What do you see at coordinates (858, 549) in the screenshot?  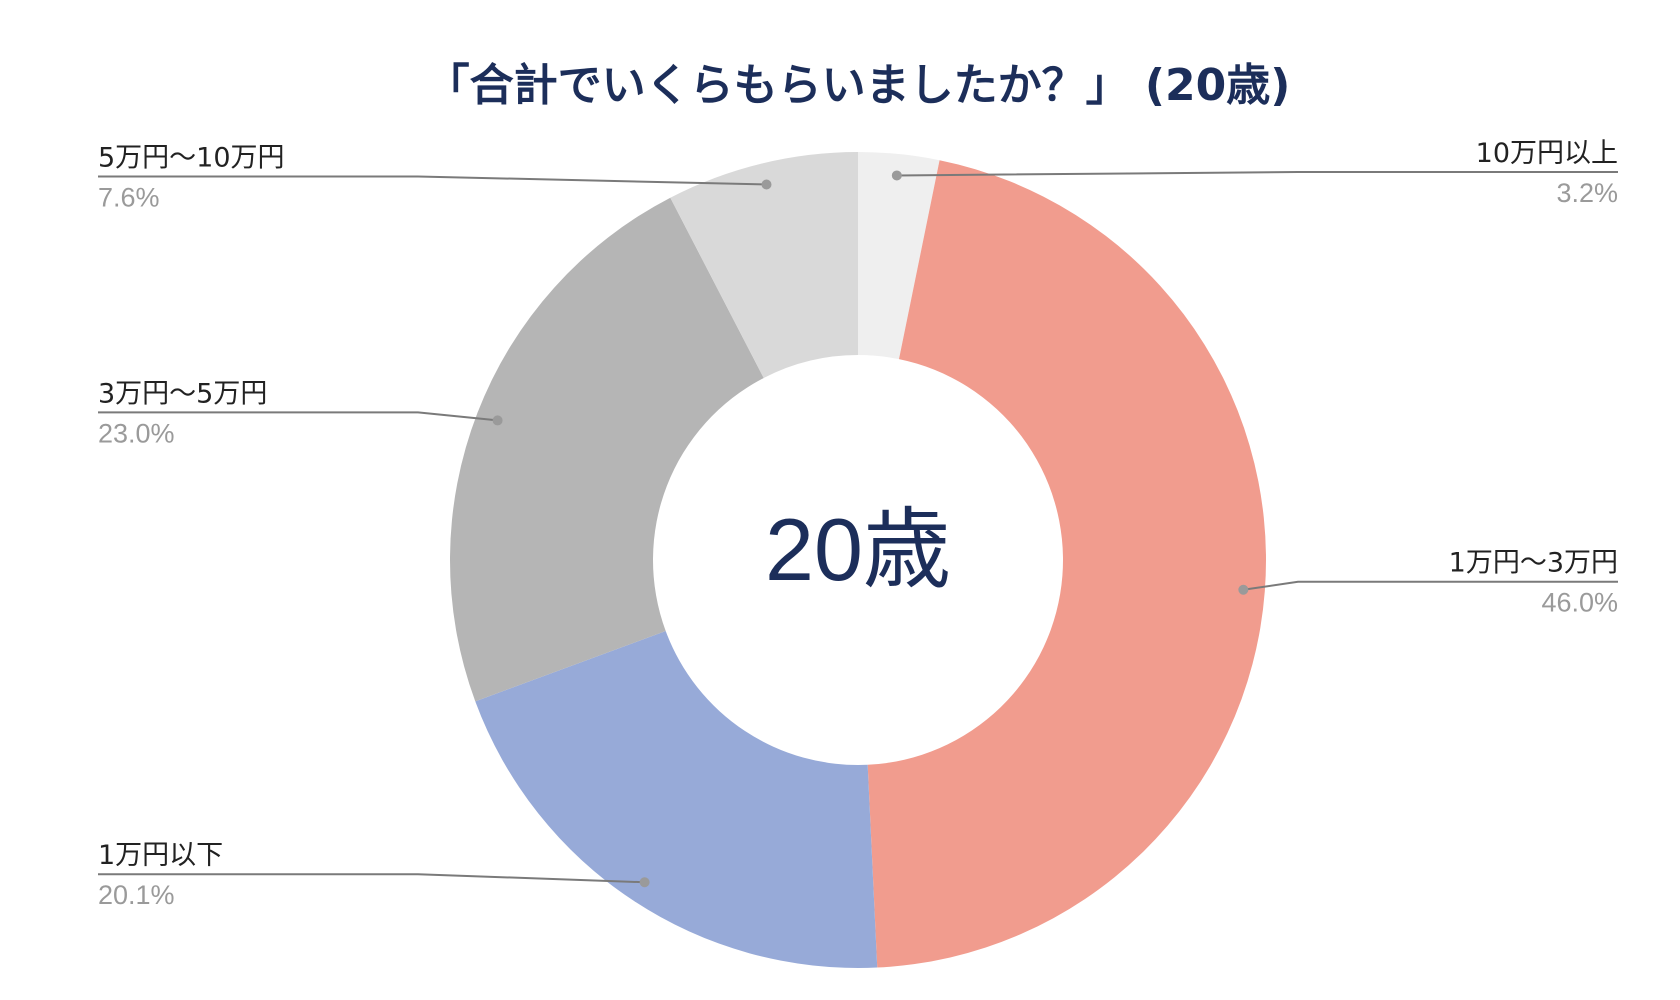 I see `center-label: 20歳` at bounding box center [858, 549].